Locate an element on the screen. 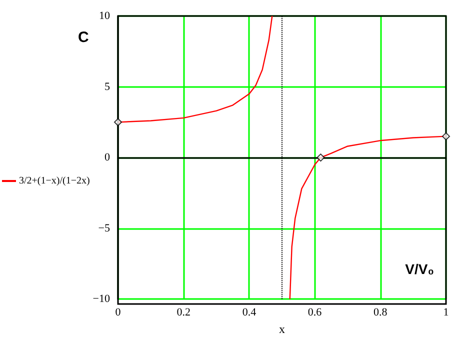 Image resolution: width=464 pixels, height=340 pixels. x-tick-label: 0.2 is located at coordinates (183, 312).